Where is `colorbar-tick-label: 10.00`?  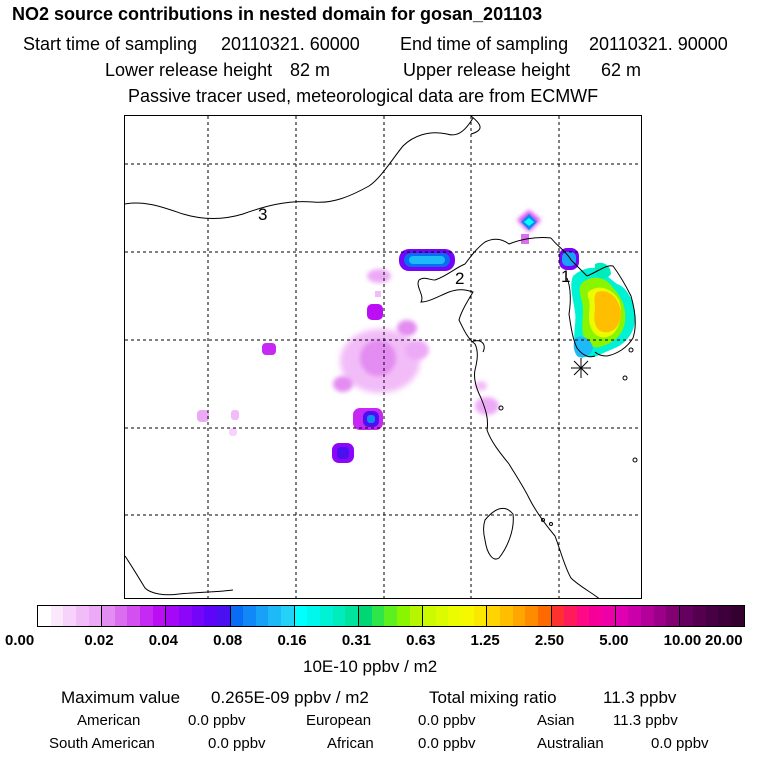
colorbar-tick-label: 10.00 is located at coordinates (682, 640).